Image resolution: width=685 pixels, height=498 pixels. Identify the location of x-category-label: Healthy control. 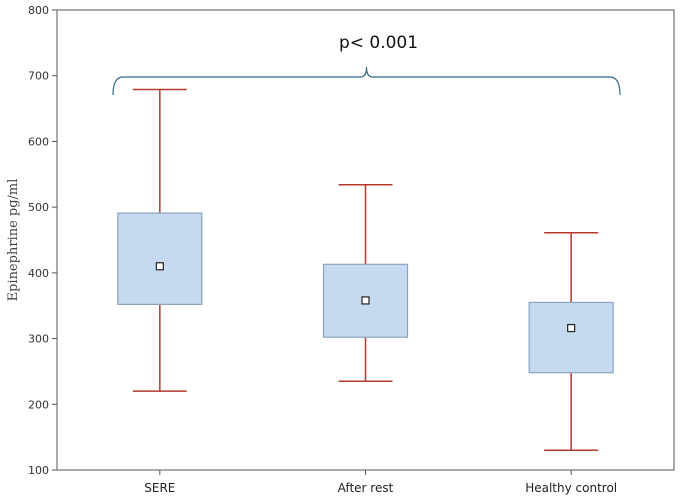
(571, 488).